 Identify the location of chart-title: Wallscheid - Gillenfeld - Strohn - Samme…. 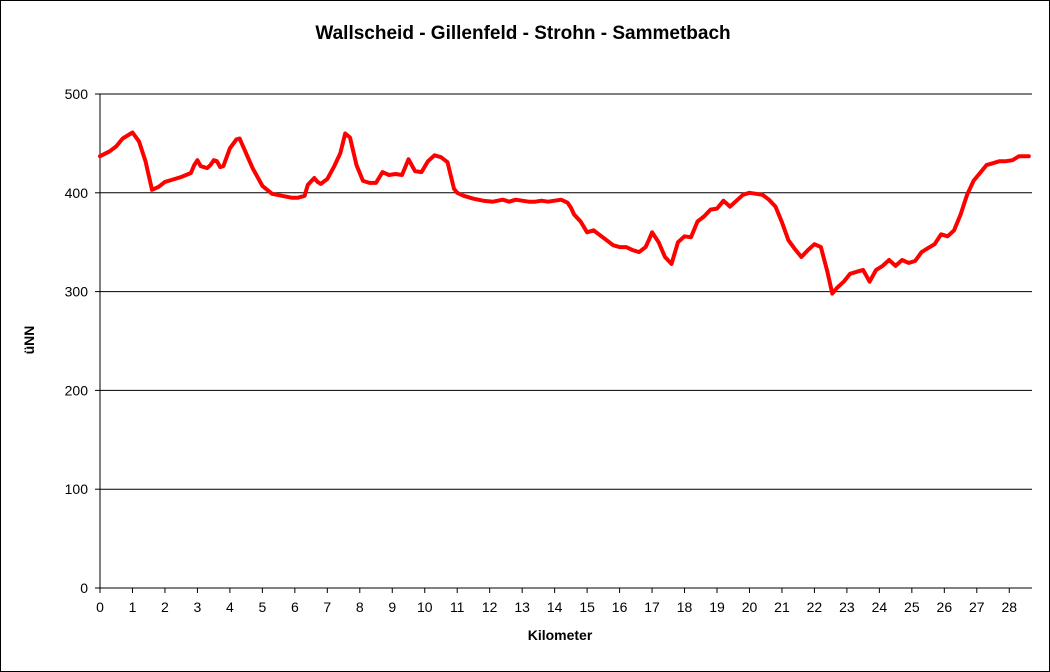
(522, 33).